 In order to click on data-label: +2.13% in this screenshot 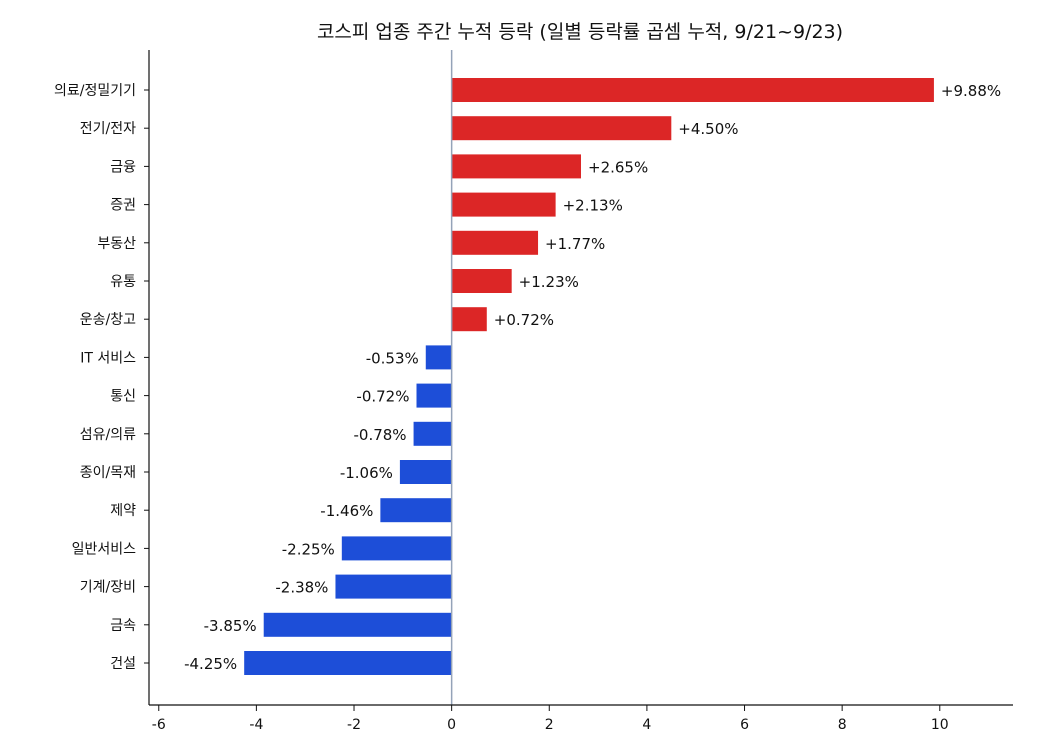, I will do `click(593, 206)`.